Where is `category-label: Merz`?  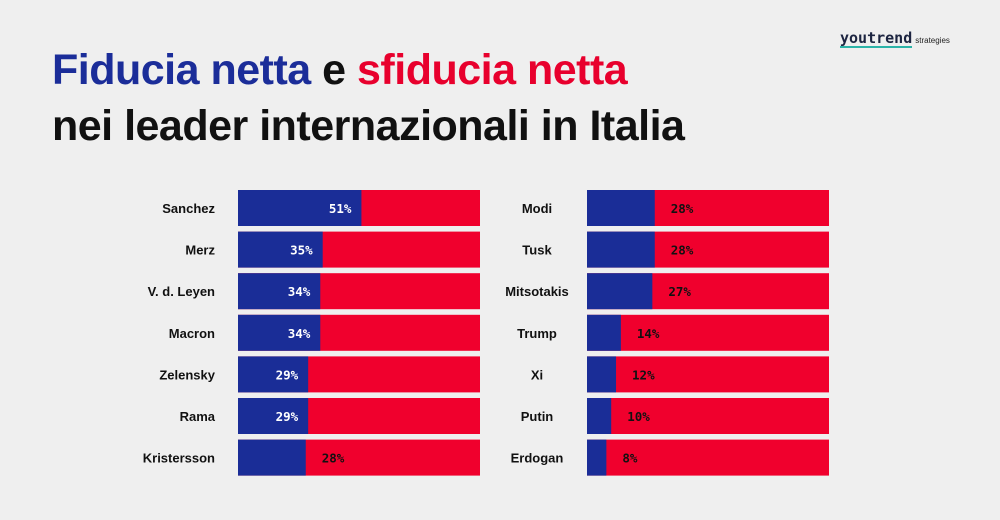 category-label: Merz is located at coordinates (200, 250).